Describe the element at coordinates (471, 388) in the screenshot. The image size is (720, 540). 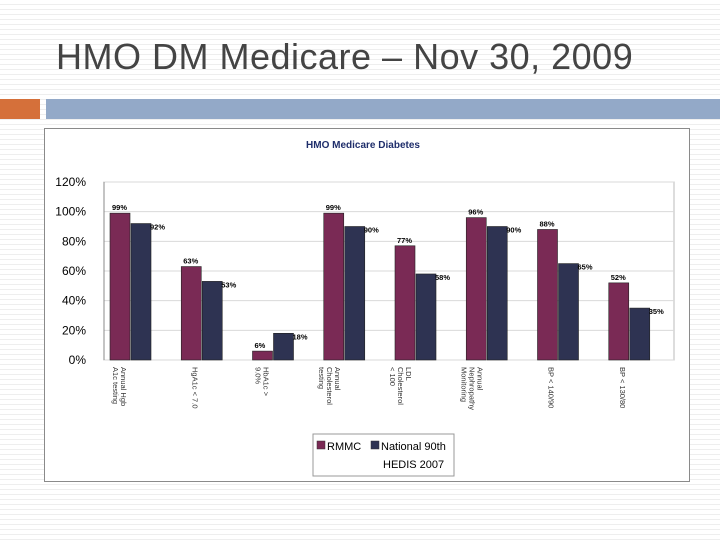
I see `x-category-label: AnnualNephropathyMonitoring` at that location.